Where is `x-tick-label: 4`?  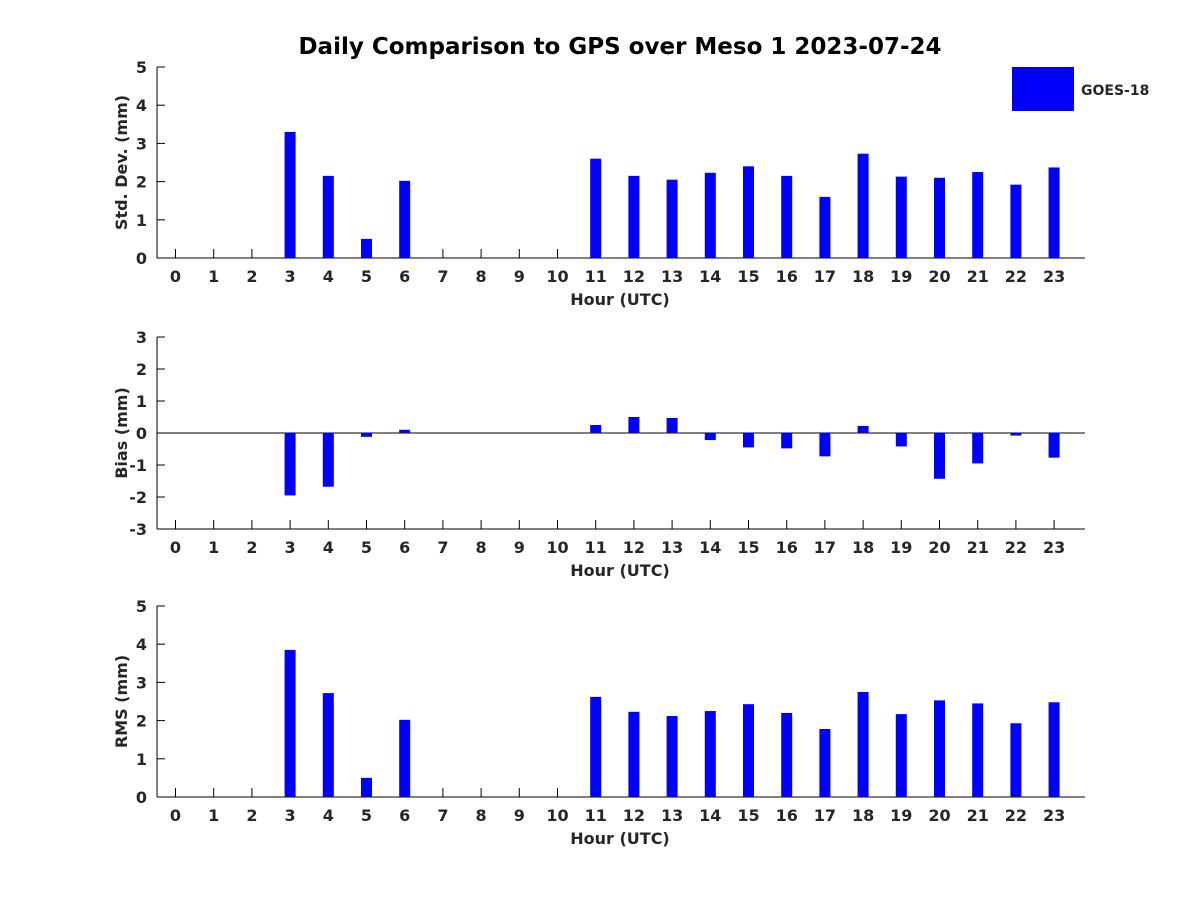
x-tick-label: 4 is located at coordinates (328, 815).